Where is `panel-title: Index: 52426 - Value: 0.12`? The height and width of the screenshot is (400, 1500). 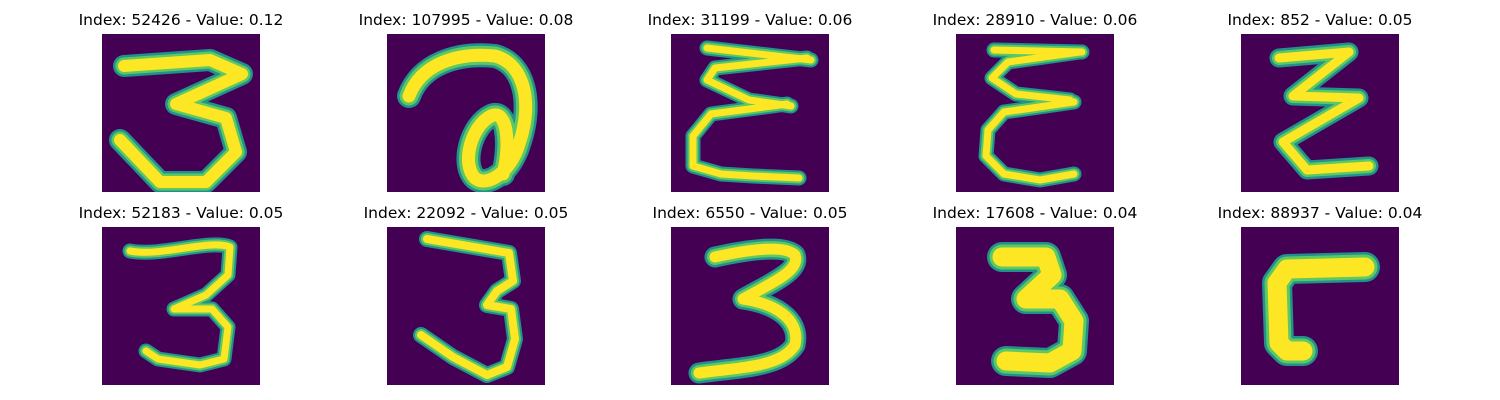 panel-title: Index: 52426 - Value: 0.12 is located at coordinates (181, 20).